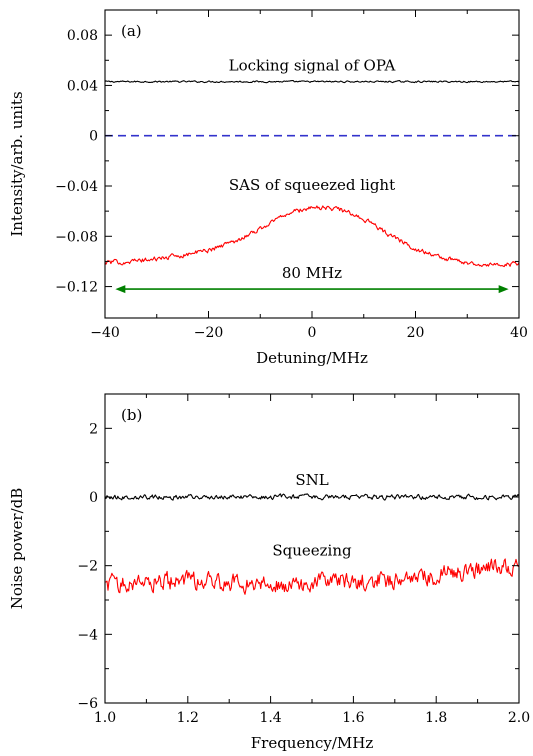 The height and width of the screenshot is (756, 533). Describe the element at coordinates (105, 718) in the screenshot. I see `x-tick-label: 1.0` at that location.